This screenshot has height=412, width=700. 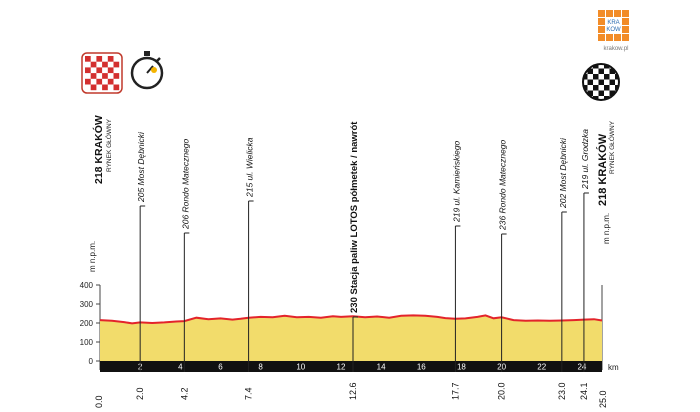 I want to click on krakow-logo: KRA KOW krakow.pl, so click(x=616, y=32).